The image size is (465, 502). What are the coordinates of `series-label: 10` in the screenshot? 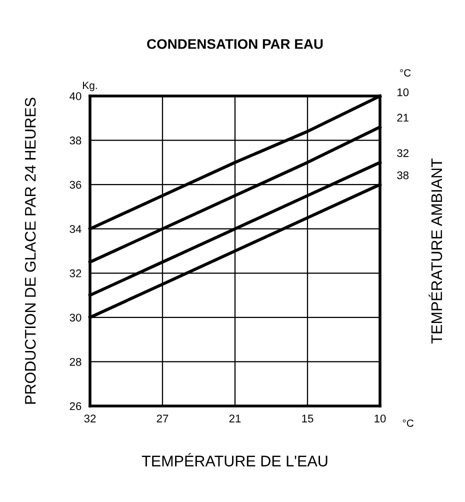 It's located at (403, 92).